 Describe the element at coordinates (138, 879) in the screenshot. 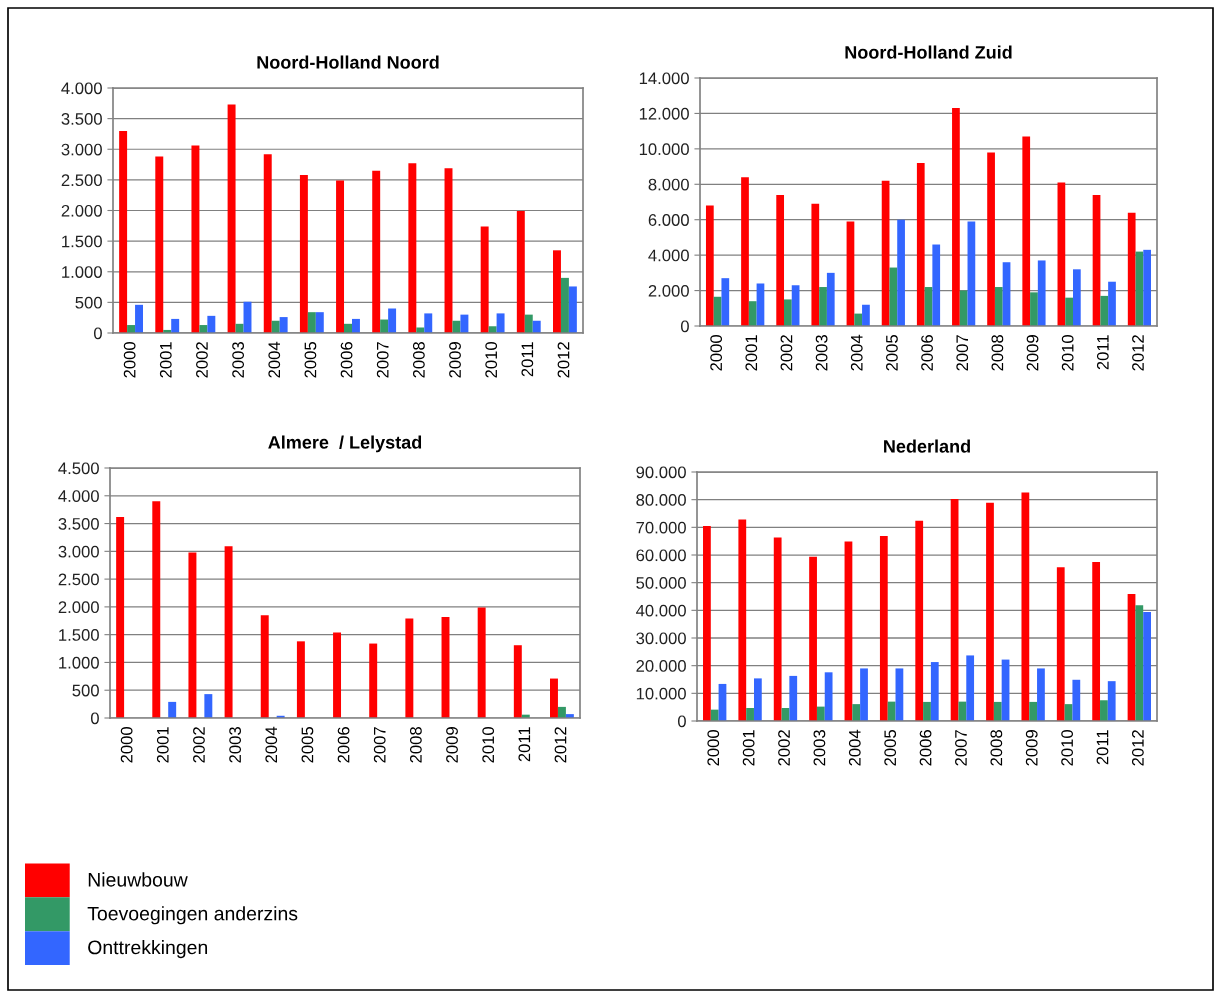

I see `legend-label: Nieuwbouw` at that location.